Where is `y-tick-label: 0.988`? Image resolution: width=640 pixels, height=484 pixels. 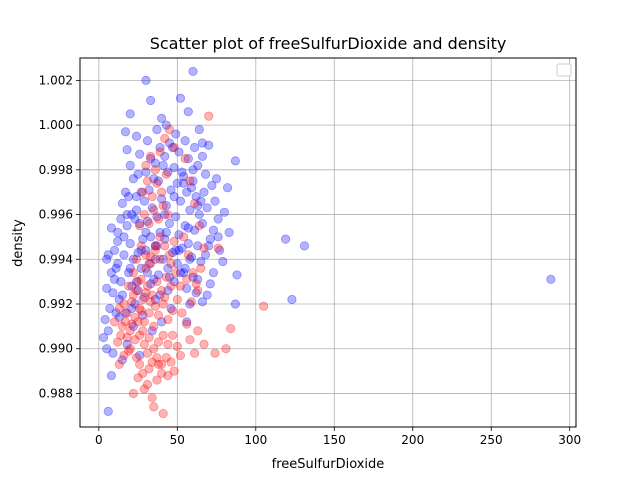
y-tick-label: 0.988 is located at coordinates (56, 393).